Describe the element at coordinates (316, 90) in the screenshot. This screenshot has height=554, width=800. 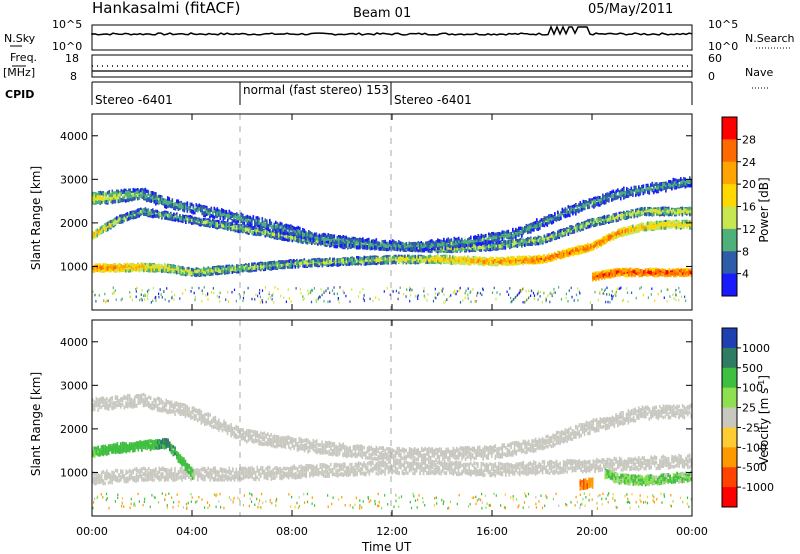
I see `cpid-segment-2: normal (fast stereo) 153` at that location.